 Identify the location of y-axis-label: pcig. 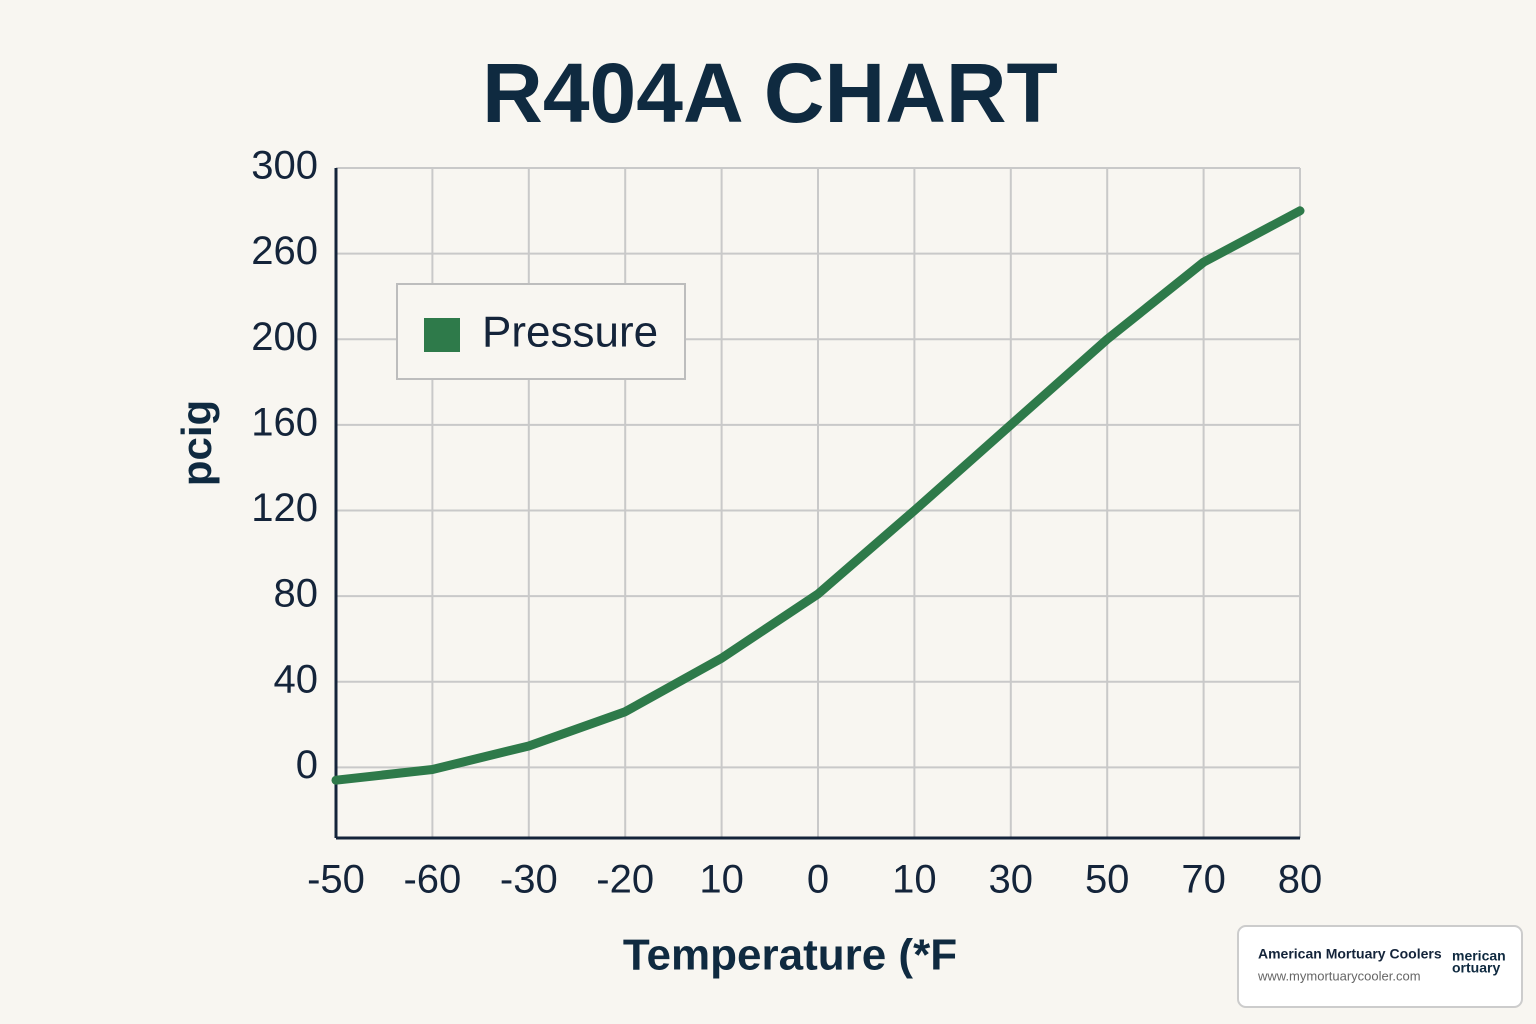
(196, 443).